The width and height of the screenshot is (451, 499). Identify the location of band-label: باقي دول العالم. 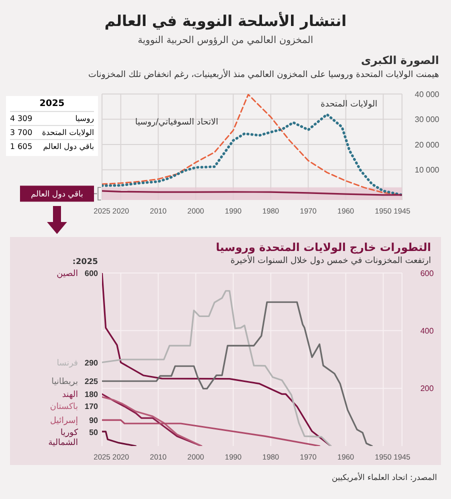
(57, 194).